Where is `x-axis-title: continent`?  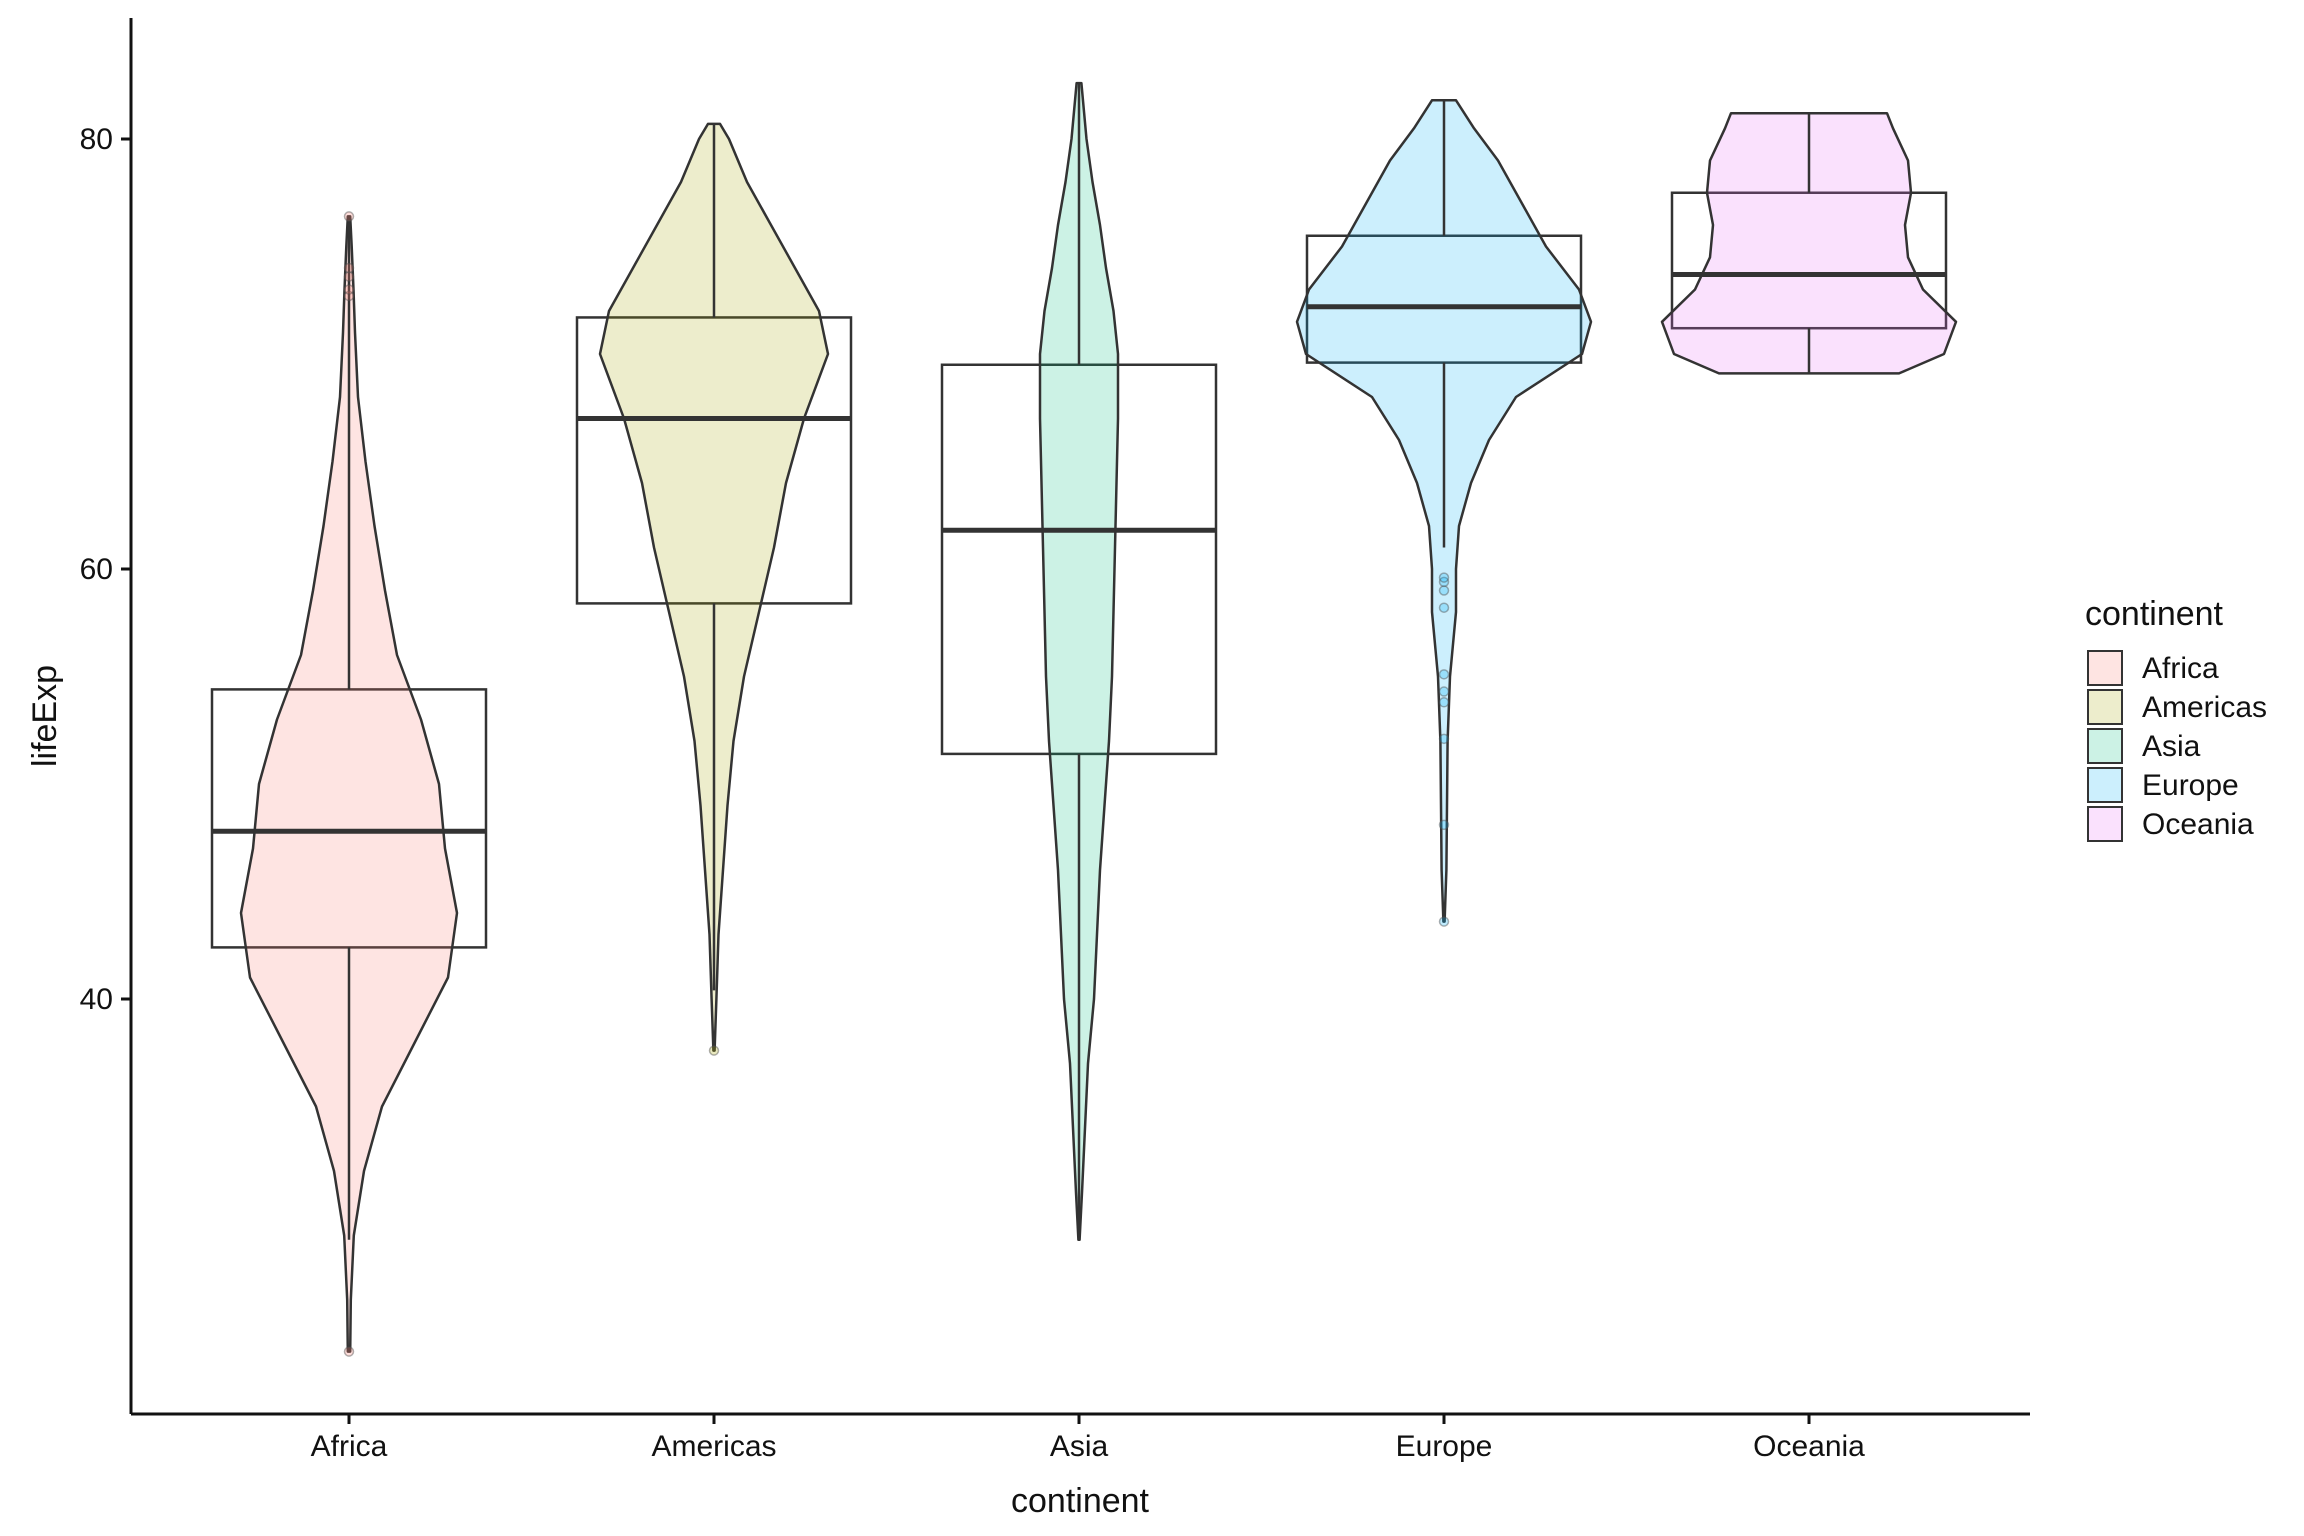 x-axis-title: continent is located at coordinates (1080, 1501).